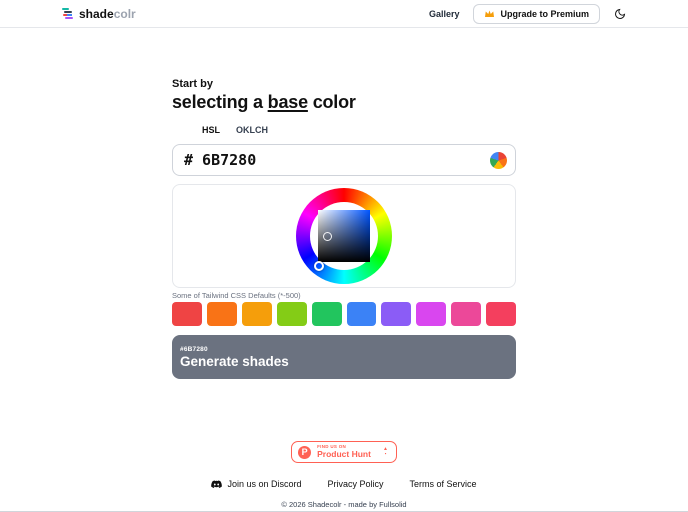 The height and width of the screenshot is (512, 688). I want to click on generate-shades-button: #6B7280 Generate shades, so click(344, 357).